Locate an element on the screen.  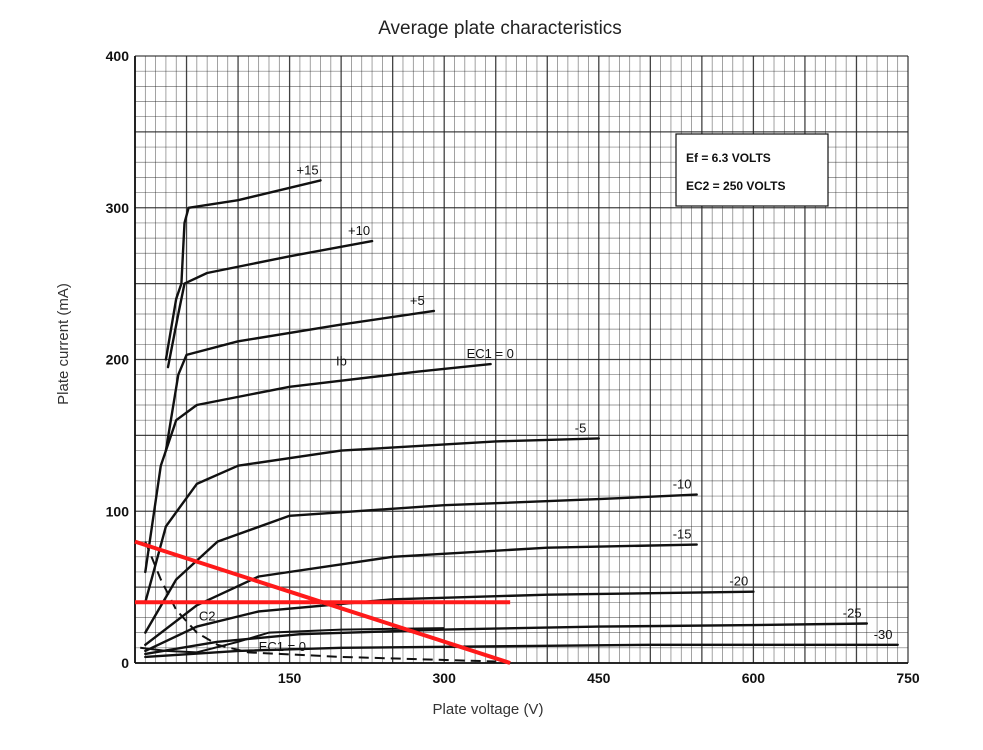
filament-voltage-note: Ef = 6.3 VOLTS is located at coordinates (728, 158).